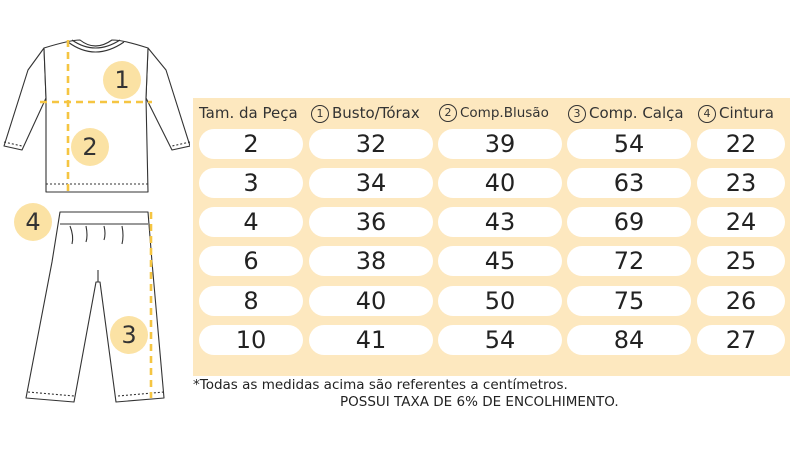 This screenshot has height=456, width=800. I want to click on header-size: Tam. da Peça, so click(248, 113).